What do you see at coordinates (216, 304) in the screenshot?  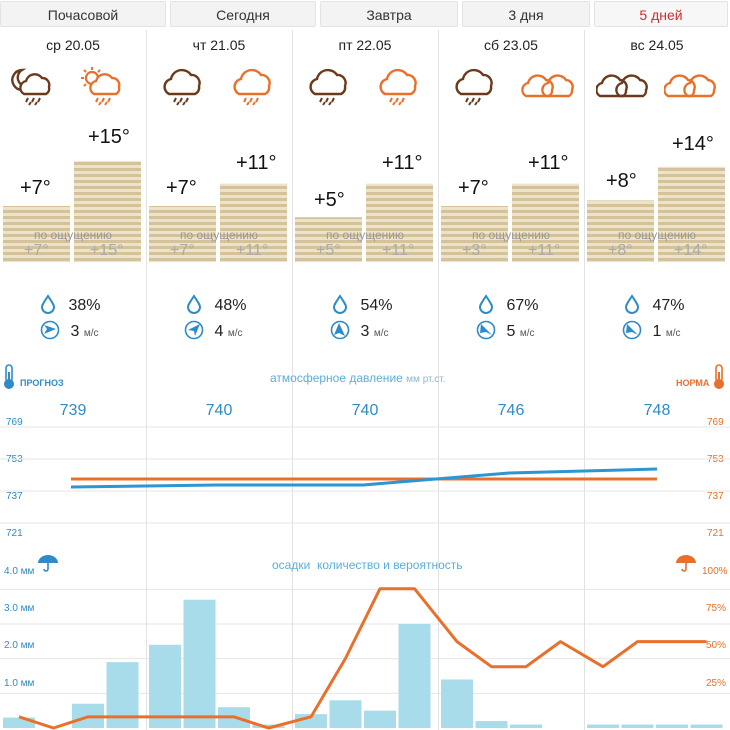 I see `humidity: 48%` at bounding box center [216, 304].